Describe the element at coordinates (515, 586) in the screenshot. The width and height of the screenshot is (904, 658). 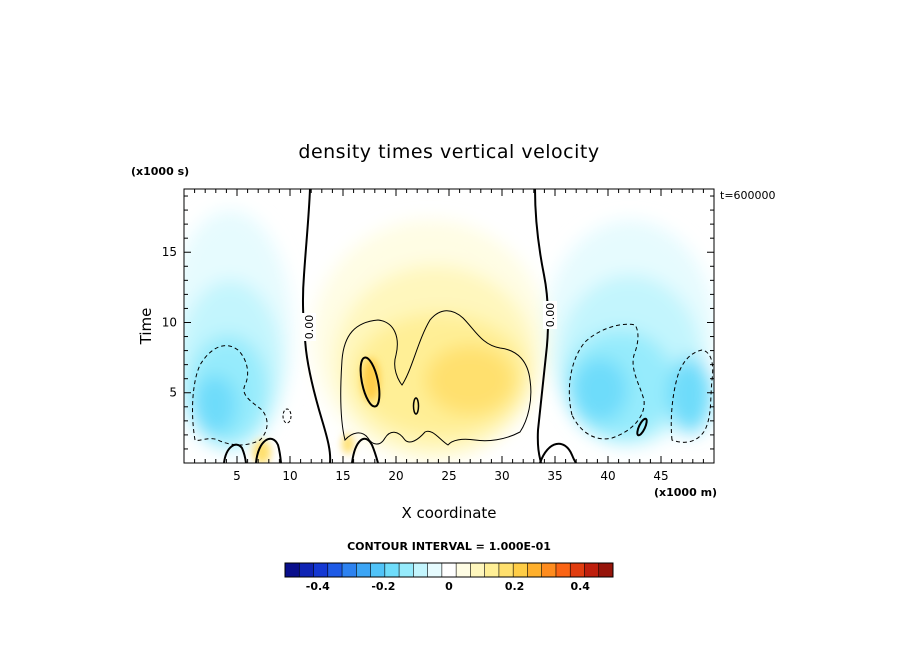
I see `colorbar-tick-label: 0.2` at that location.